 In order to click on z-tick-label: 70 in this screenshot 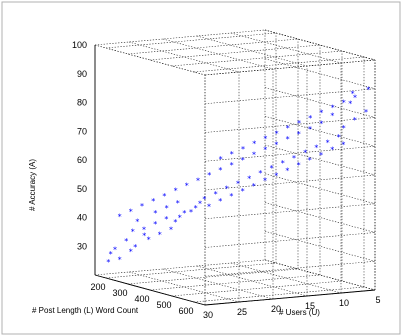, I will do `click(82, 131)`.